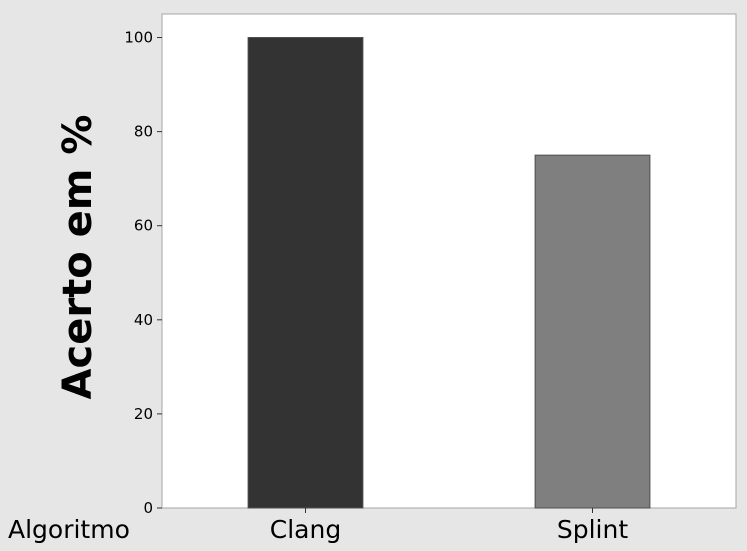 Image resolution: width=747 pixels, height=551 pixels. I want to click on bar-clang, so click(305, 273).